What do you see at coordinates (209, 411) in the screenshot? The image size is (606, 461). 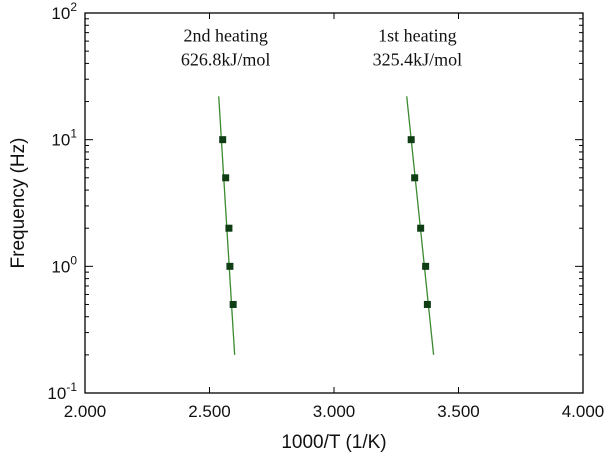 I see `x-tick-label: 2.500` at bounding box center [209, 411].